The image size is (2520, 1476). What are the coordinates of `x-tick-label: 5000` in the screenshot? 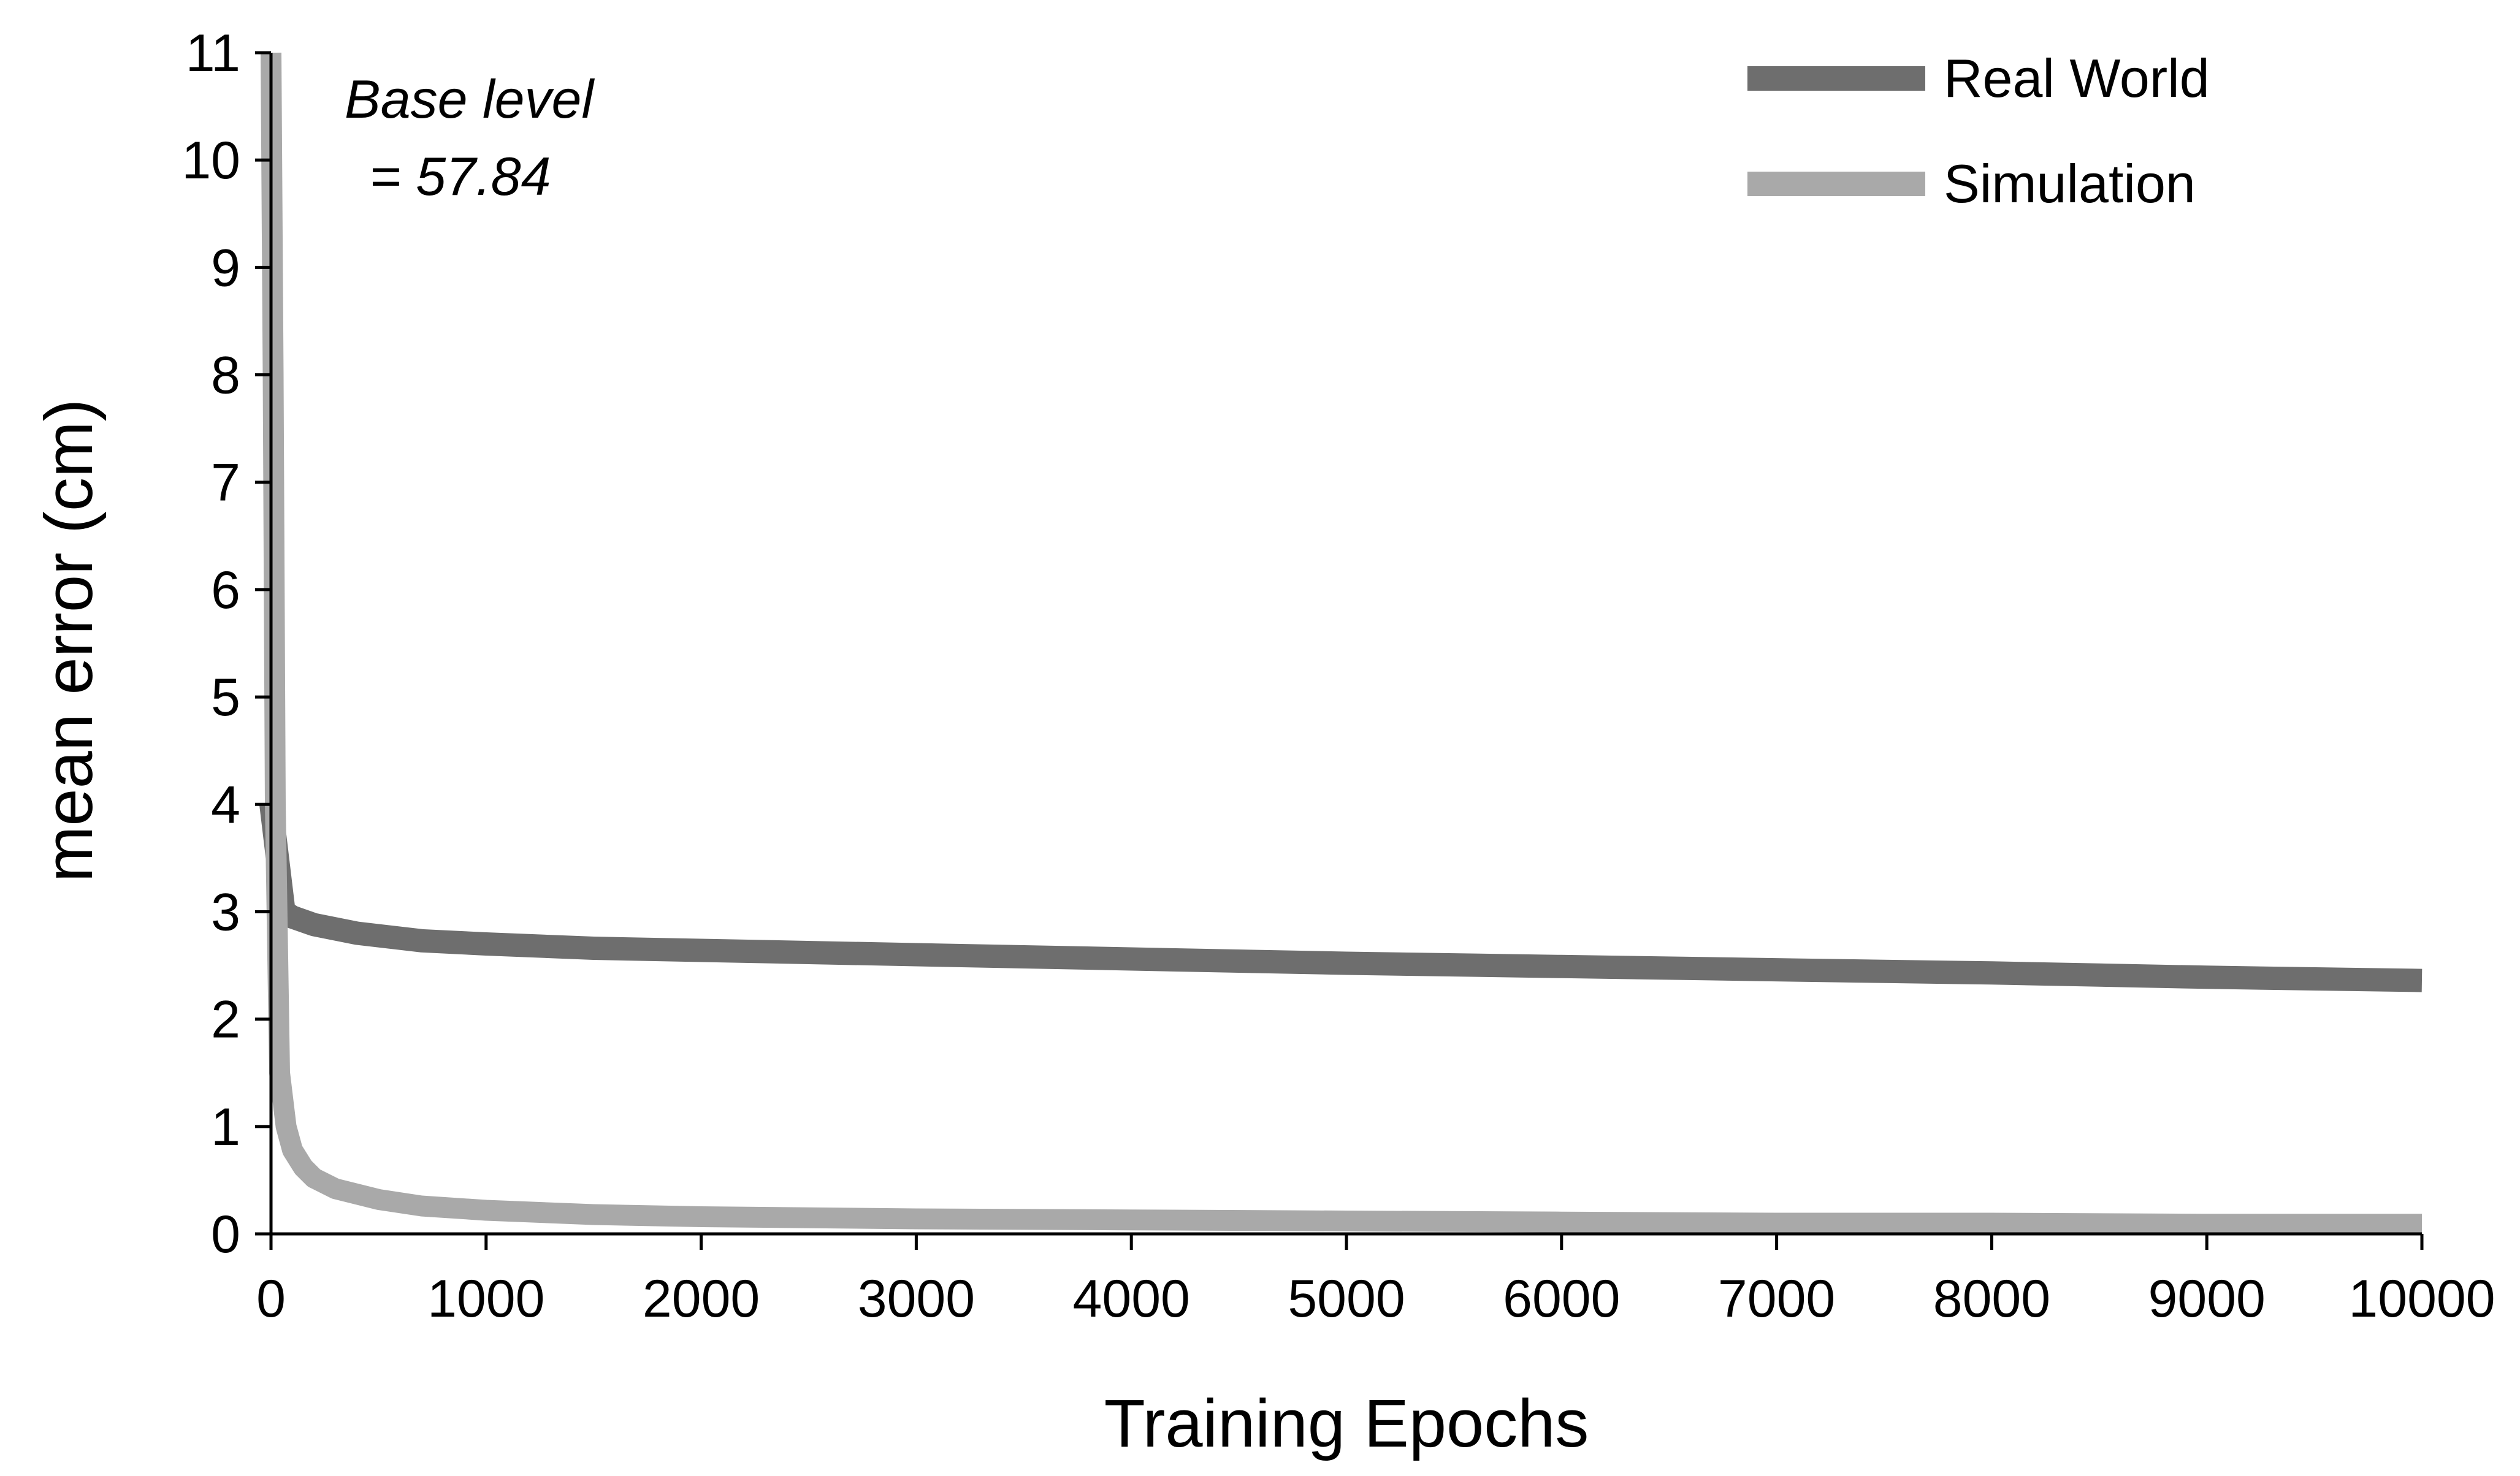 It's located at (1346, 1298).